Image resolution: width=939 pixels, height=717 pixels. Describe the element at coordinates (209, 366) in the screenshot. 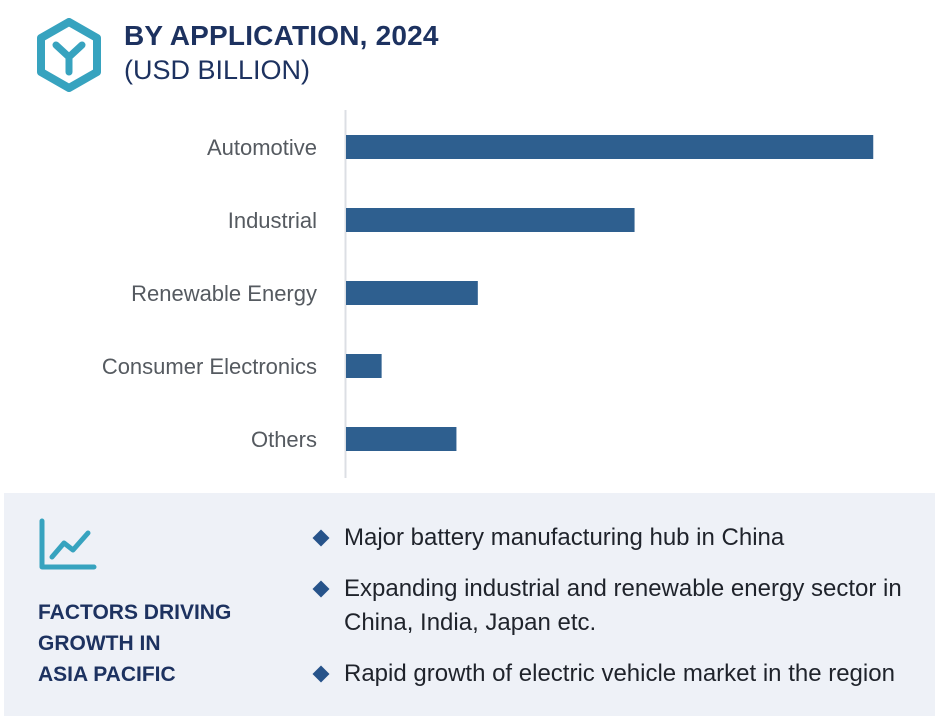

I see `category-label: Consumer Electronics` at that location.